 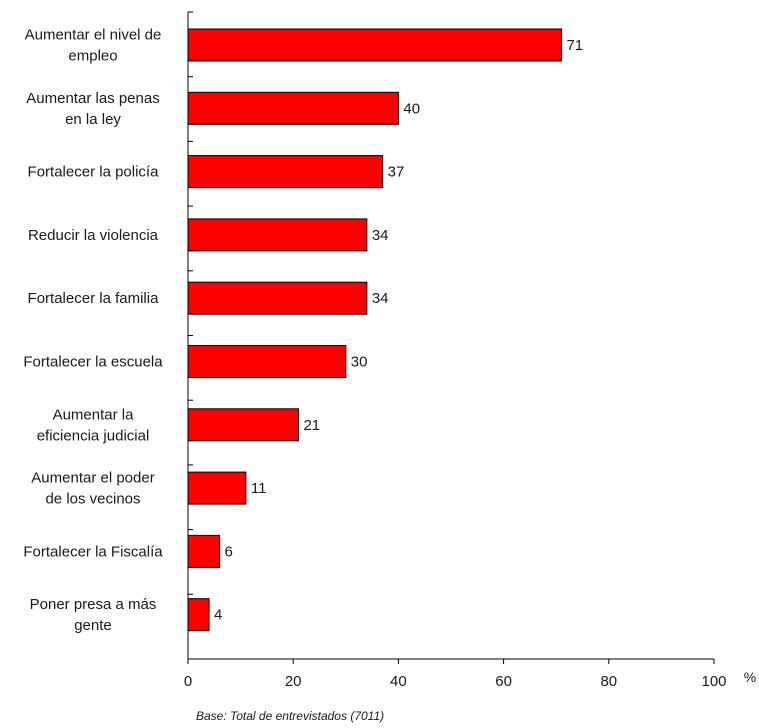 What do you see at coordinates (93, 625) in the screenshot?
I see `category-label: gente` at bounding box center [93, 625].